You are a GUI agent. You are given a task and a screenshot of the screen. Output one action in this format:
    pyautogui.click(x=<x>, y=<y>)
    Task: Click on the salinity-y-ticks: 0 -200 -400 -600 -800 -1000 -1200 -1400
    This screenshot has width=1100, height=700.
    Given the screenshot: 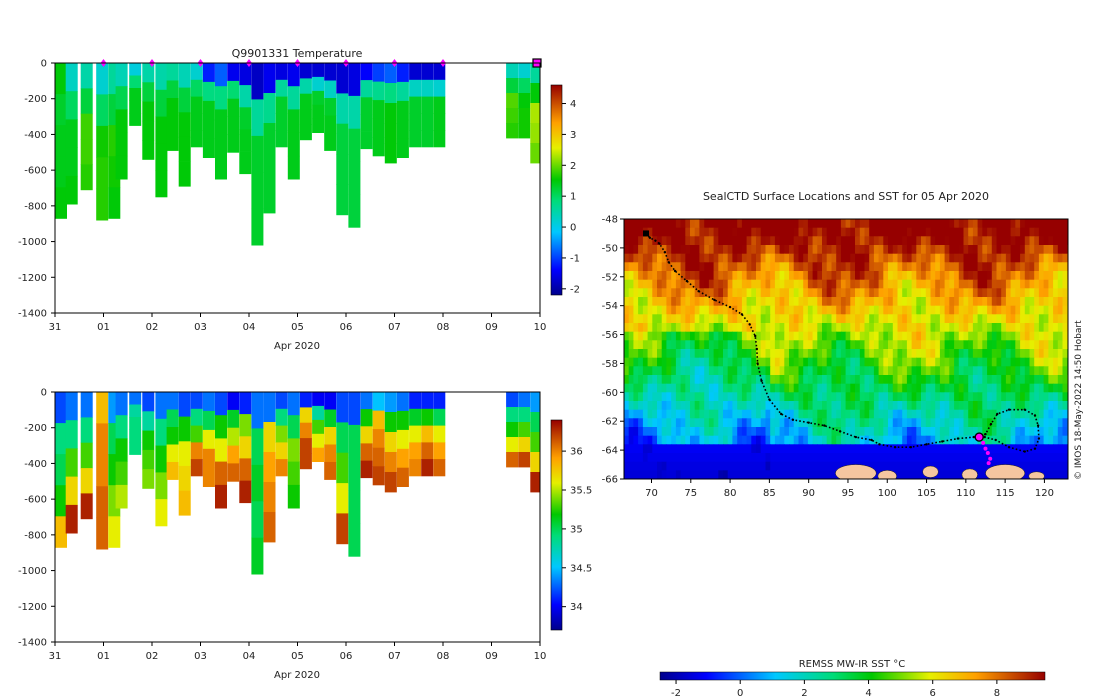 What is the action you would take?
    pyautogui.click(x=36, y=518)
    